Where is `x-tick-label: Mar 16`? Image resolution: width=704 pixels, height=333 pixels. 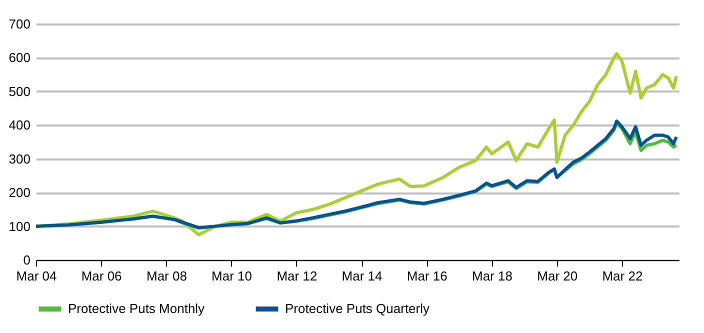 x-tick-label: Mar 16 is located at coordinates (427, 276).